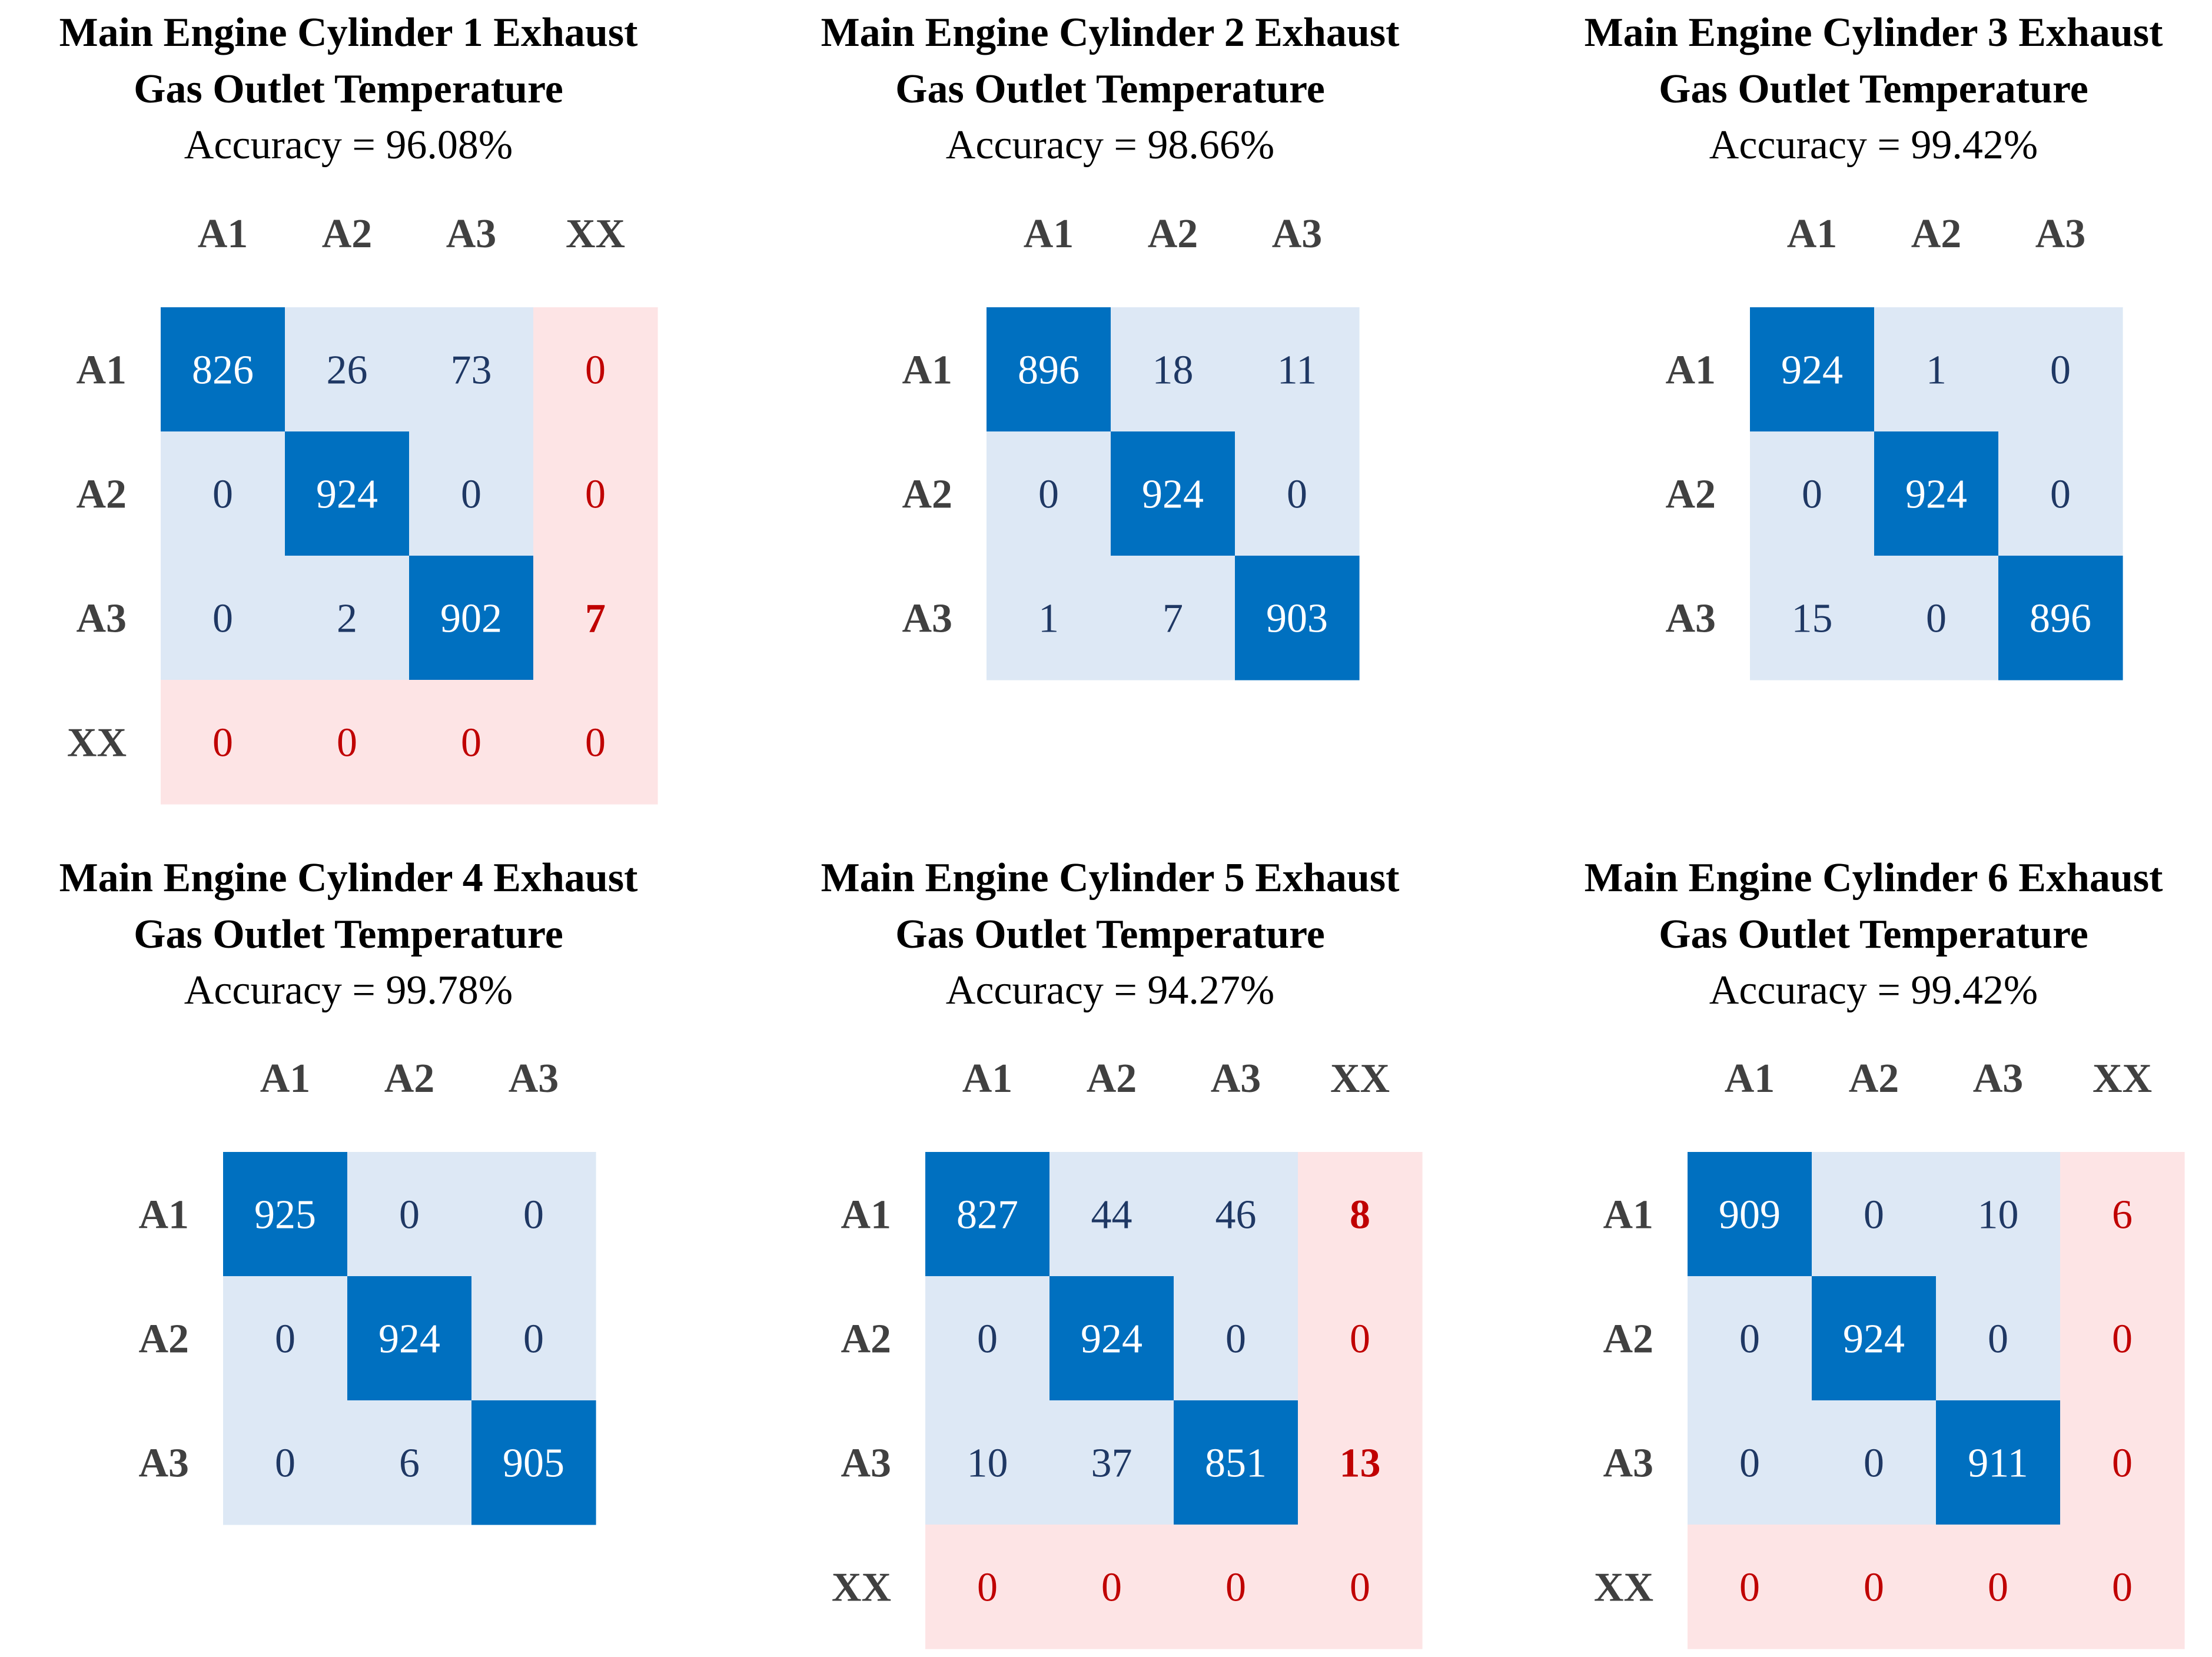 This screenshot has width=2212, height=1657. What do you see at coordinates (1111, 1215) in the screenshot?
I see `cell-value: 44` at bounding box center [1111, 1215].